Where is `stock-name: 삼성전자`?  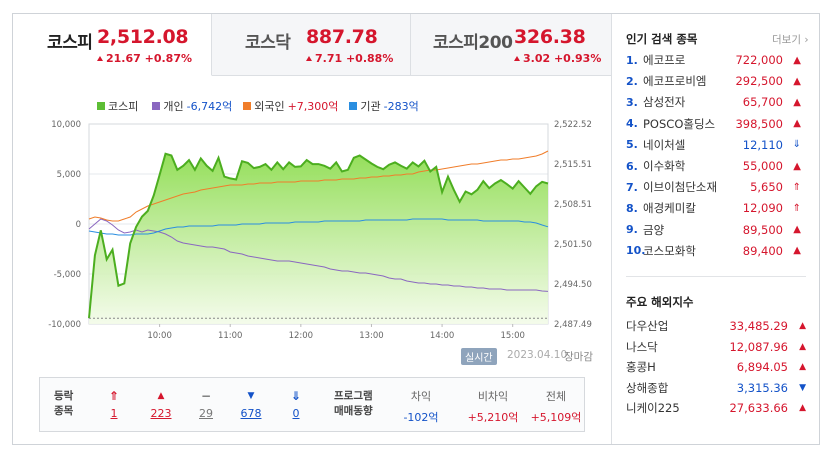
stock-name: 삼성전자 is located at coordinates (664, 102).